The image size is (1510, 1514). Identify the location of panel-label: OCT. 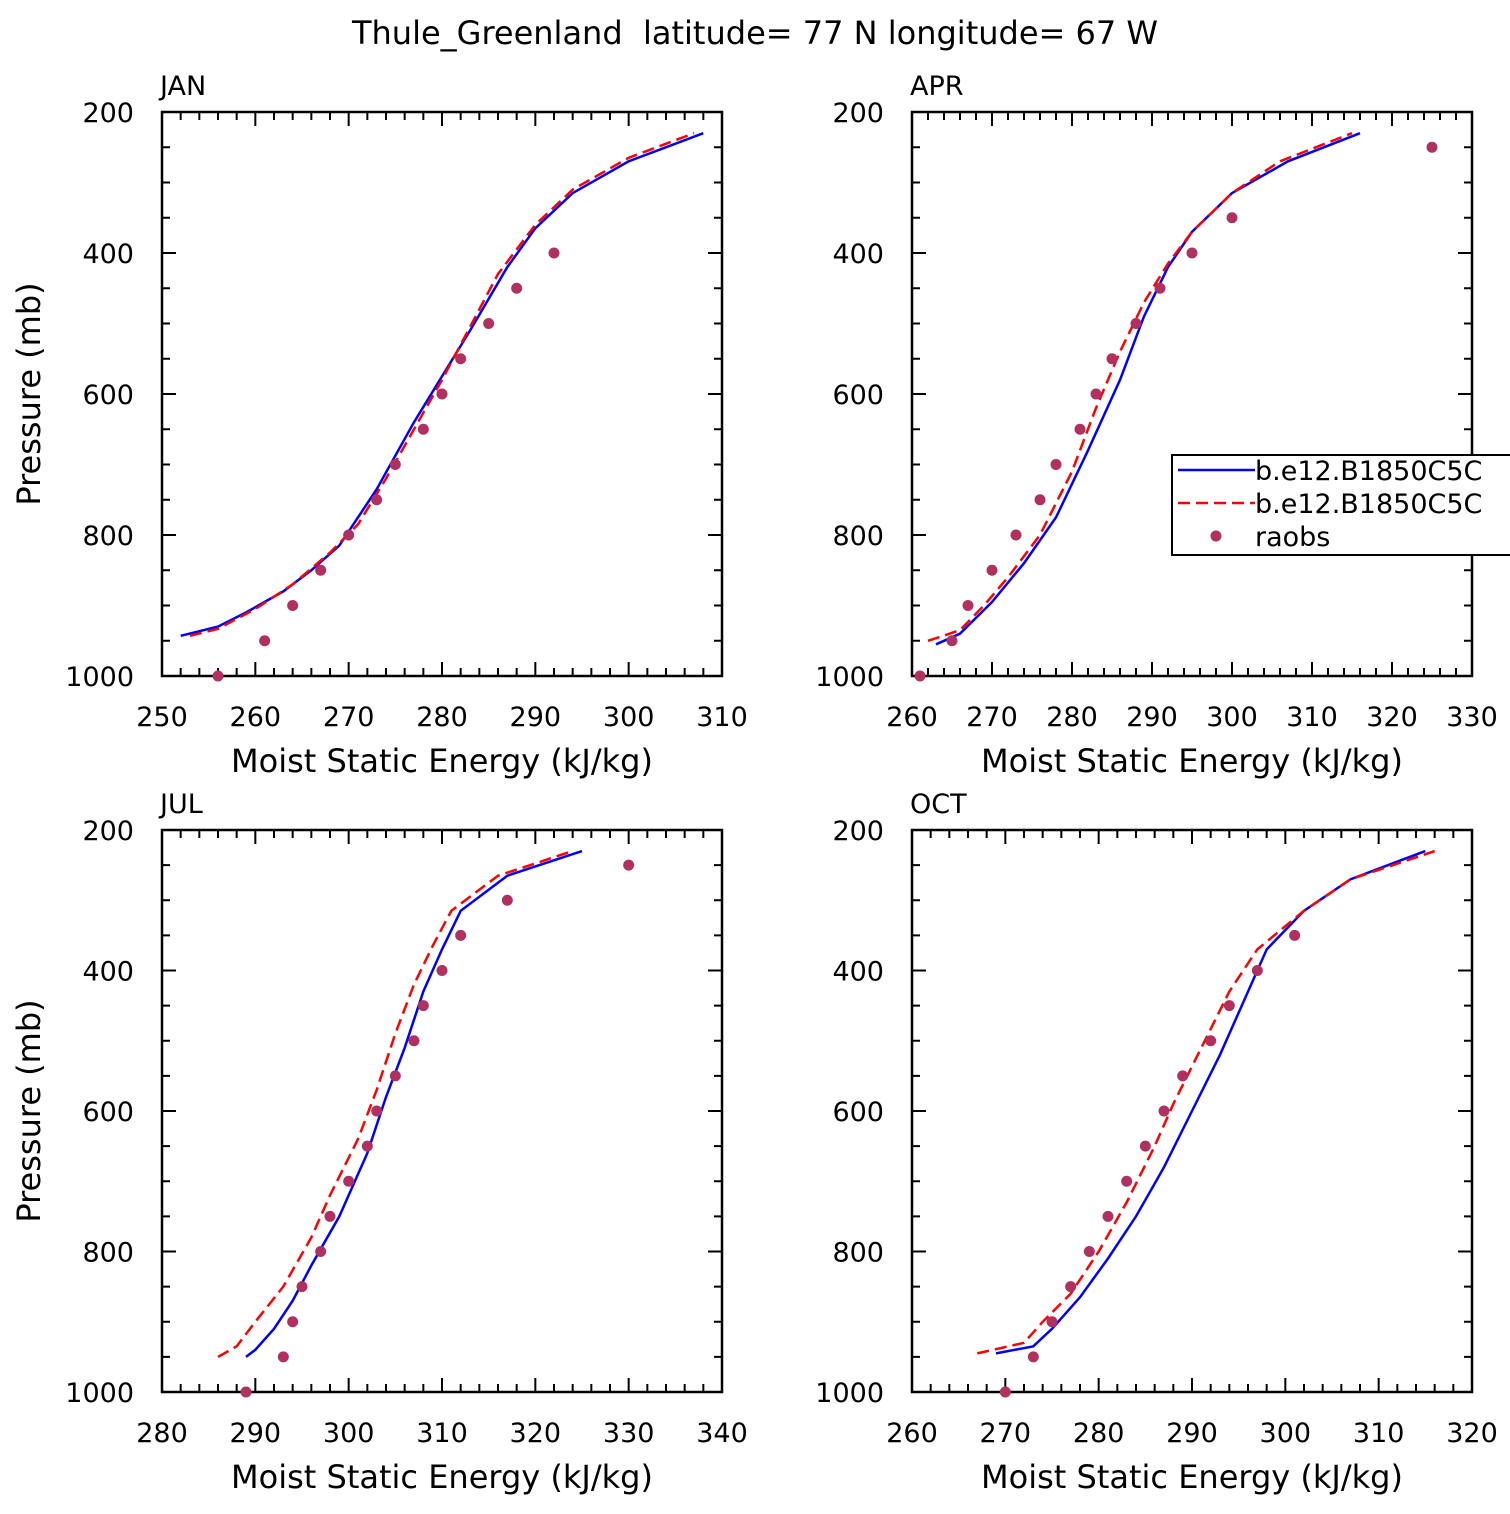
(938, 804).